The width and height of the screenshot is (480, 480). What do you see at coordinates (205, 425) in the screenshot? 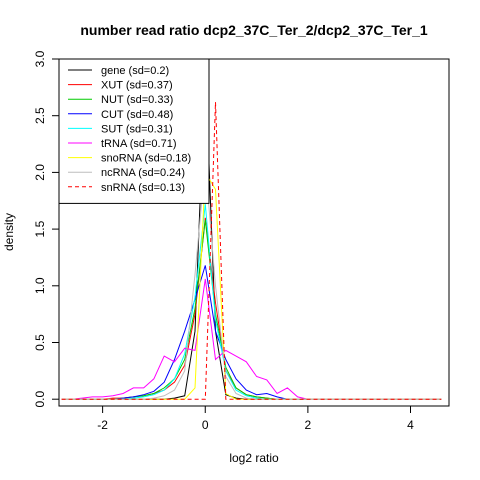
I see `x-tick-label: 0` at bounding box center [205, 425].